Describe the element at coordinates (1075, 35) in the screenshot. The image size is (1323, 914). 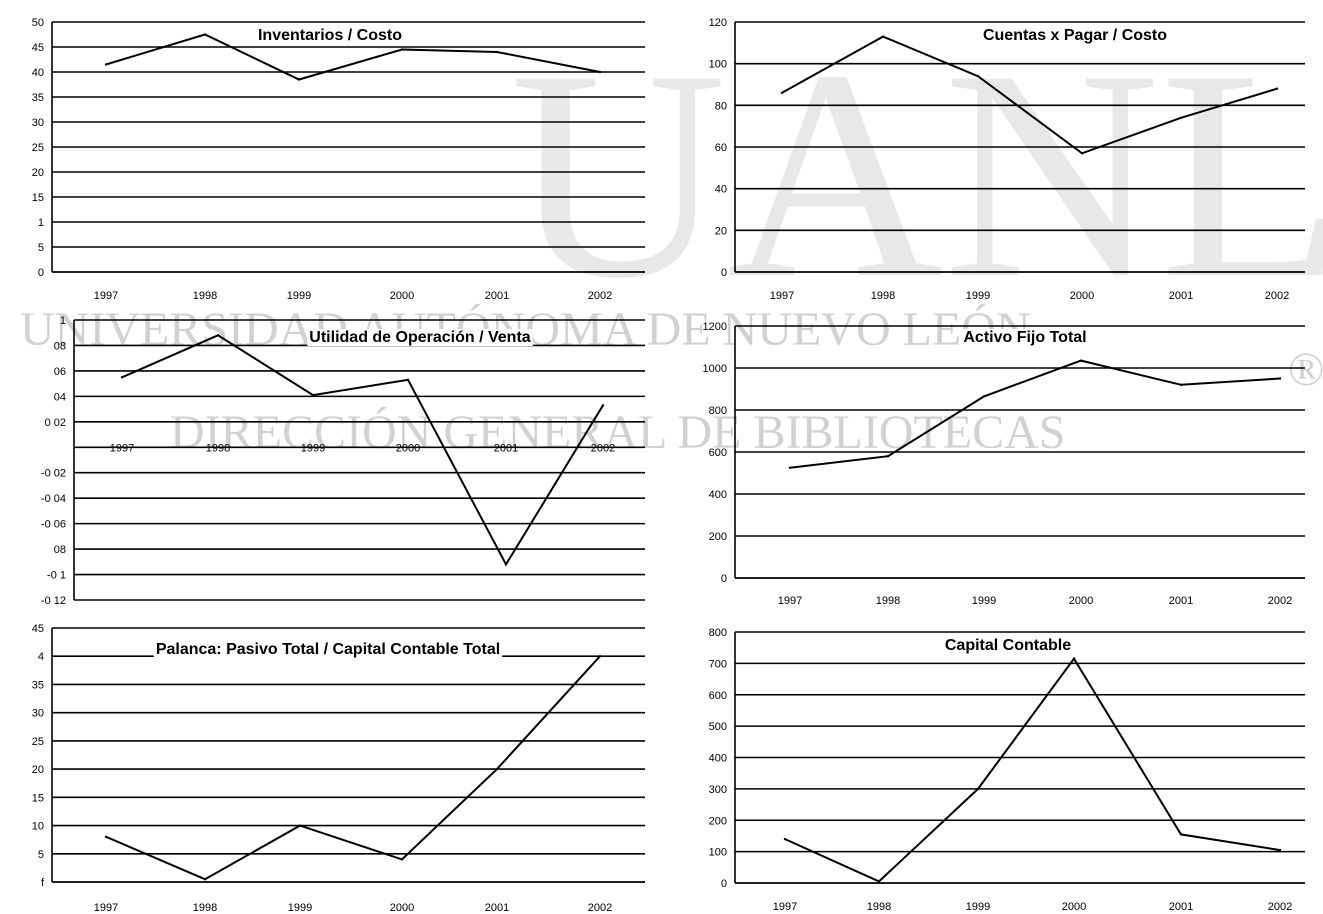
I see `chart-title: Cuentas x Pagar / Costo` at that location.